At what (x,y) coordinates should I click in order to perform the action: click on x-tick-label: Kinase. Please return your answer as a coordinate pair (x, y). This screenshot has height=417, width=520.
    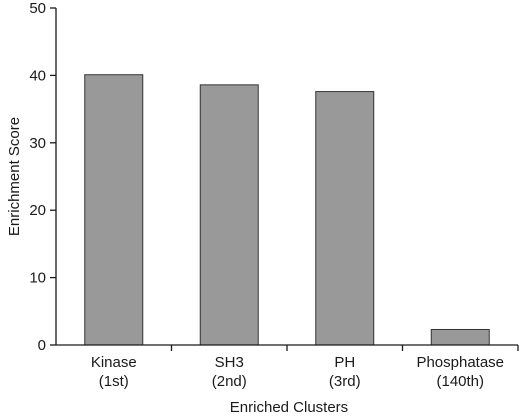
    Looking at the image, I should click on (114, 362).